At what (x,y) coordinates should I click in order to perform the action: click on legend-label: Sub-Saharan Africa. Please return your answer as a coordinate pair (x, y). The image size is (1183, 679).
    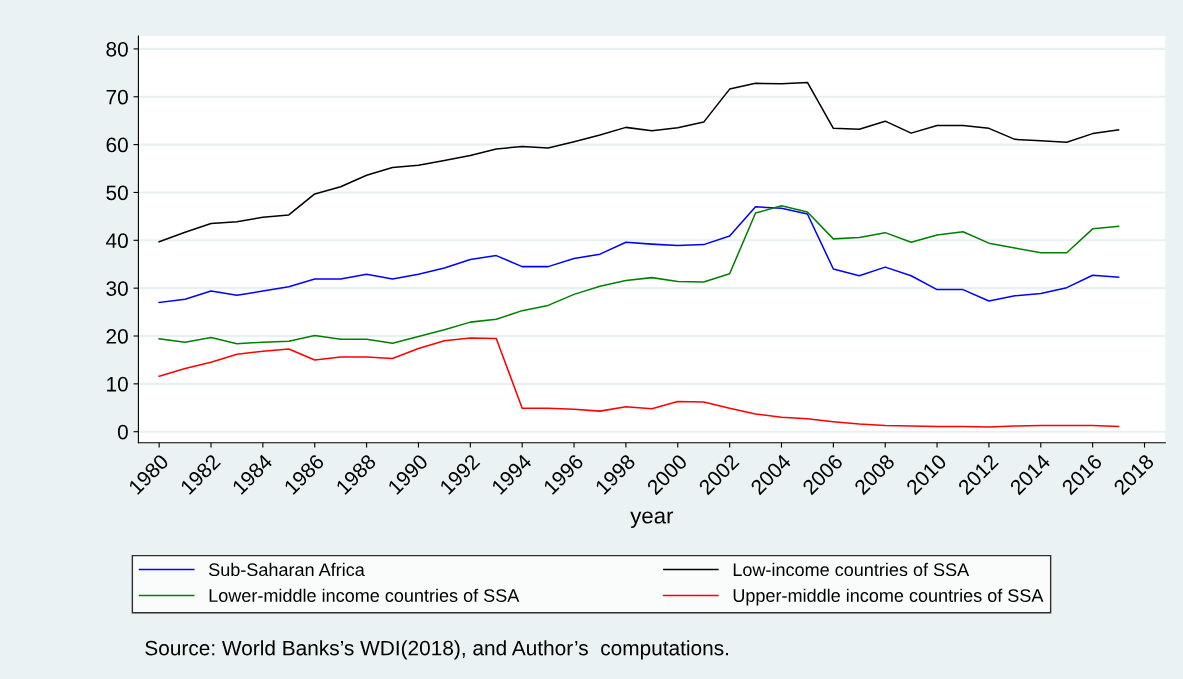
    Looking at the image, I should click on (287, 569).